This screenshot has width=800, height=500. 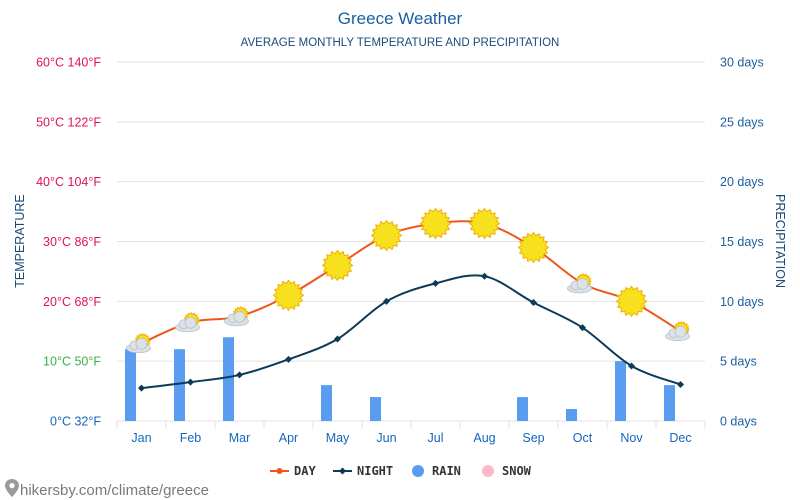 What do you see at coordinates (488, 471) in the screenshot?
I see `legend-snow-marker` at bounding box center [488, 471].